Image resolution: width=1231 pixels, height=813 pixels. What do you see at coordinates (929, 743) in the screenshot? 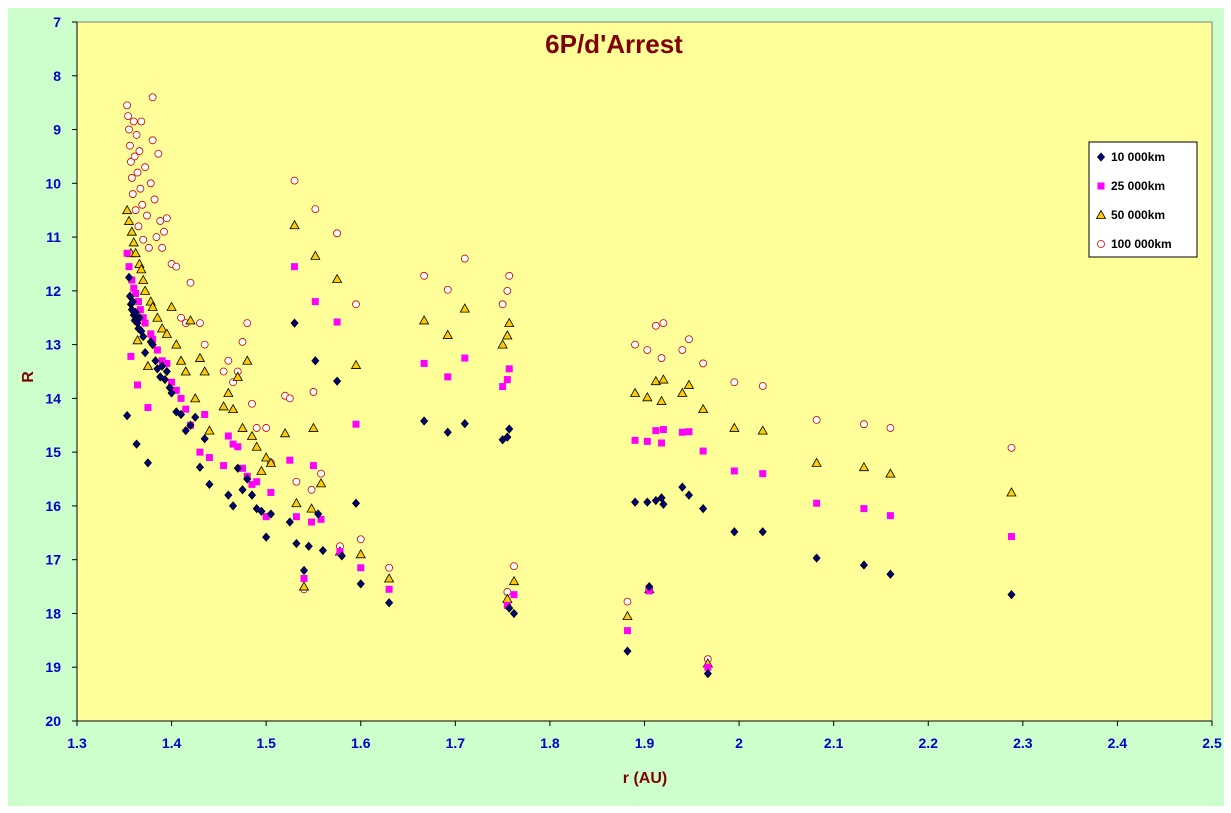
I see `x-tick-label: 2.2` at bounding box center [929, 743].